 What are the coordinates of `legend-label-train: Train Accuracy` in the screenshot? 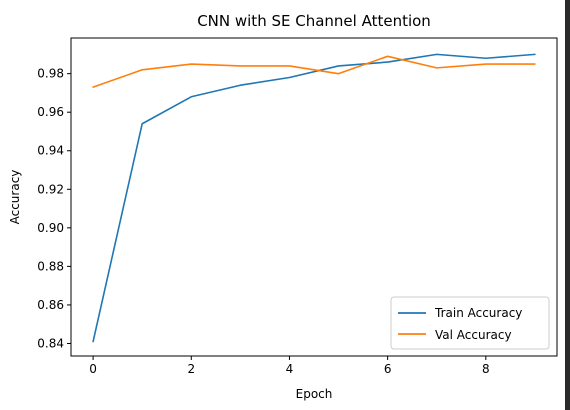 It's located at (478, 313).